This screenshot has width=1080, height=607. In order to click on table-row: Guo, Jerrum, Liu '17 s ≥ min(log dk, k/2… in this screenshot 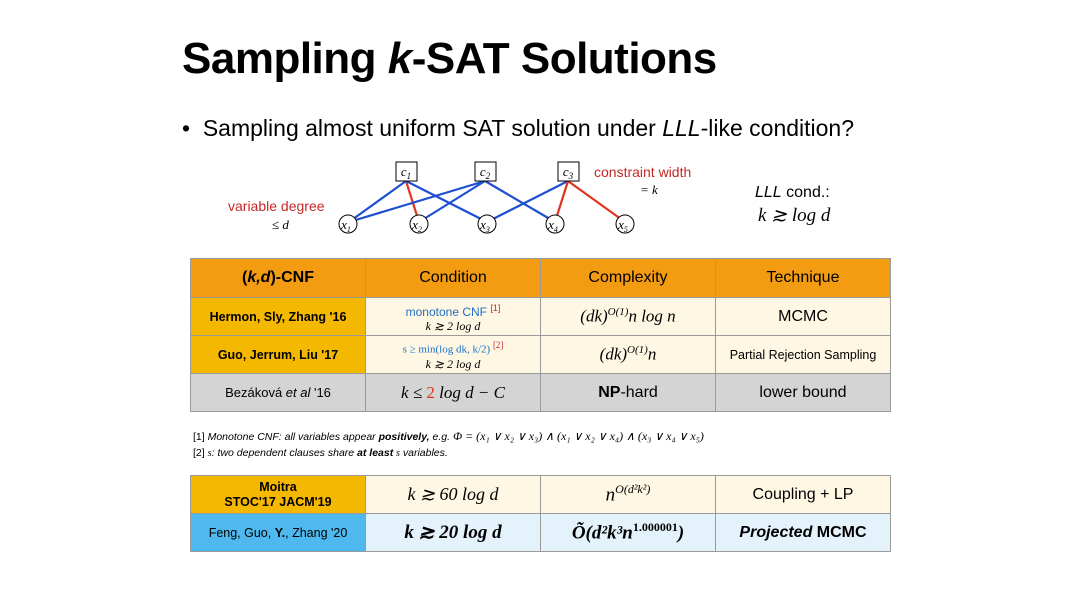, I will do `click(540, 354)`.